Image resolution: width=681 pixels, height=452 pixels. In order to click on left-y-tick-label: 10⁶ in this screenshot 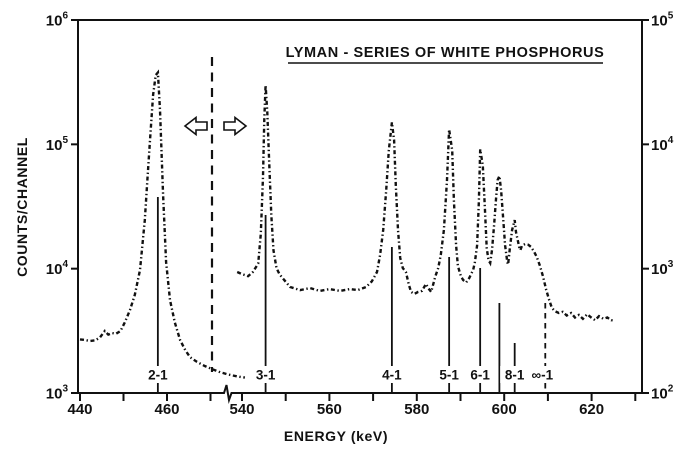, I will do `click(57, 20)`.